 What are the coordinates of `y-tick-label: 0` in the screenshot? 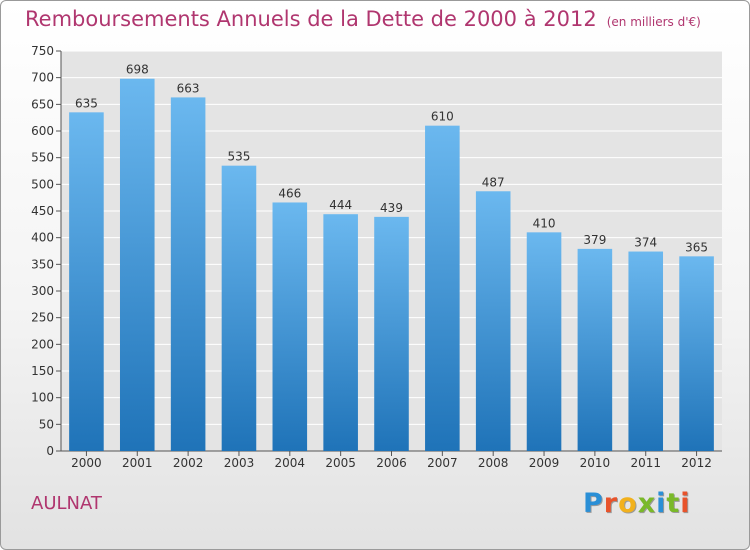 It's located at (50, 451).